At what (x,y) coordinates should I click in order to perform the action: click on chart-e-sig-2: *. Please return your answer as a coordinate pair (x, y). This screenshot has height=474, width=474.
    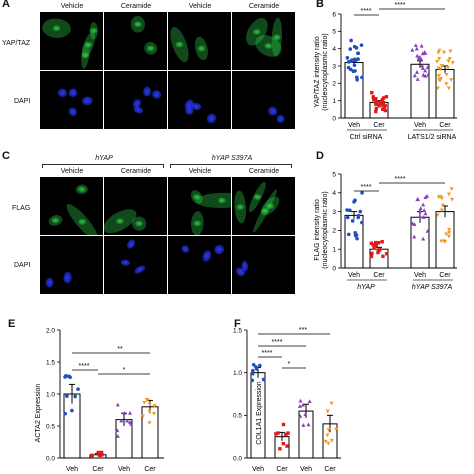
    Looking at the image, I should click on (124, 370).